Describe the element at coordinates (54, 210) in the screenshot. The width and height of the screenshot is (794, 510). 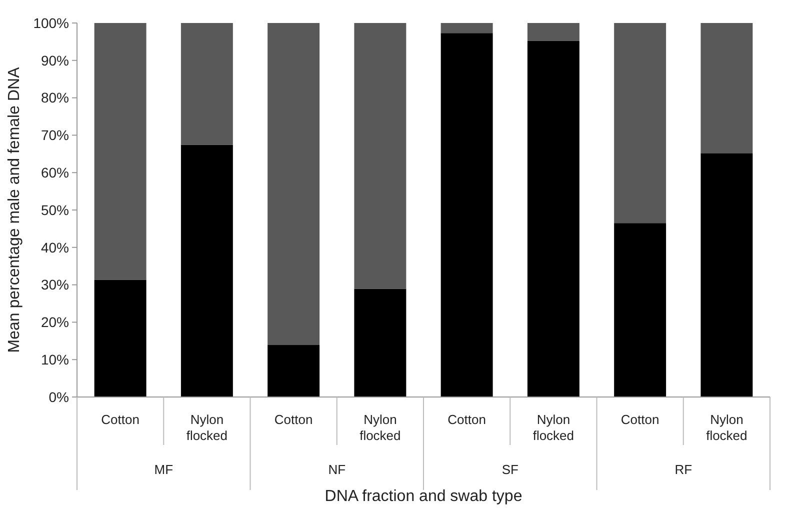
I see `y-tick-label: 50%` at that location.